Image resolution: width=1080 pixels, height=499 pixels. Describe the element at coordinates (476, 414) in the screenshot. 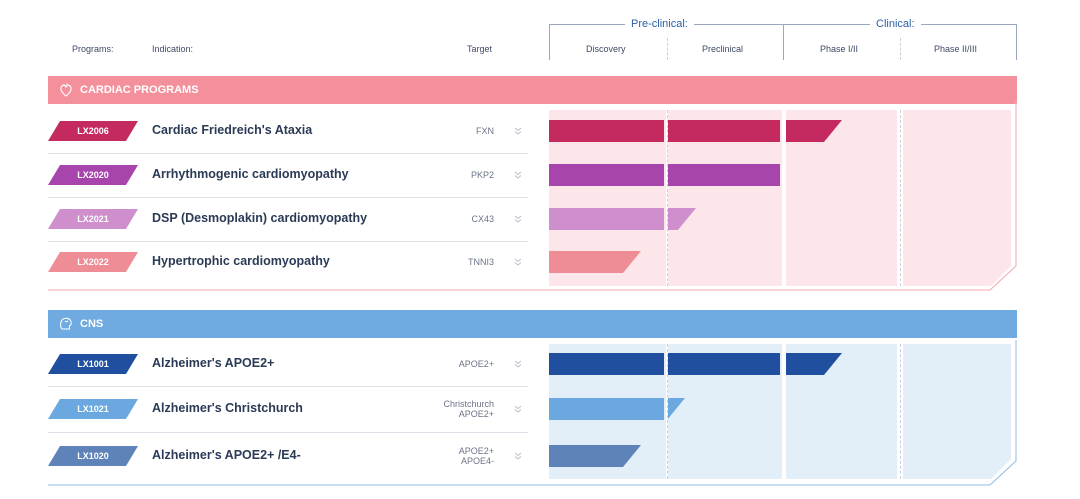

I see `target-line-2: APOE2+` at that location.